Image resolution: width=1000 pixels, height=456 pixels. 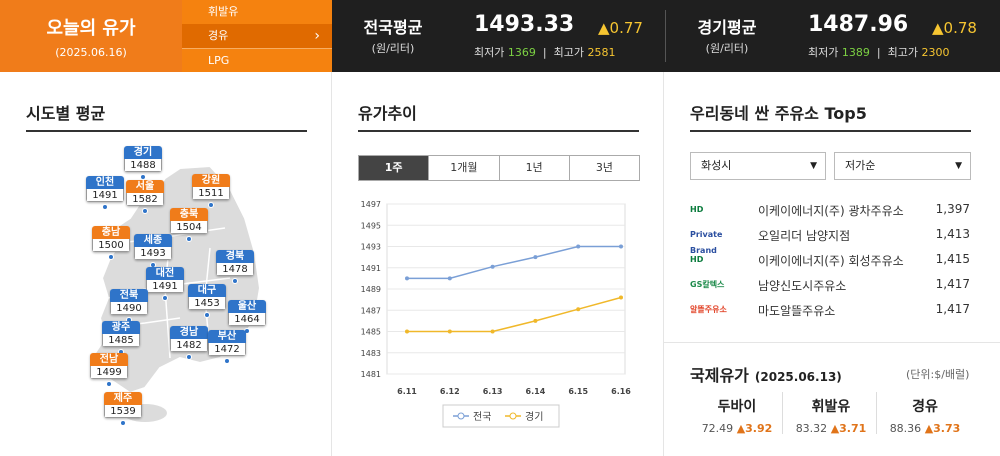 I want to click on intl-value: 72.49, so click(x=717, y=428).